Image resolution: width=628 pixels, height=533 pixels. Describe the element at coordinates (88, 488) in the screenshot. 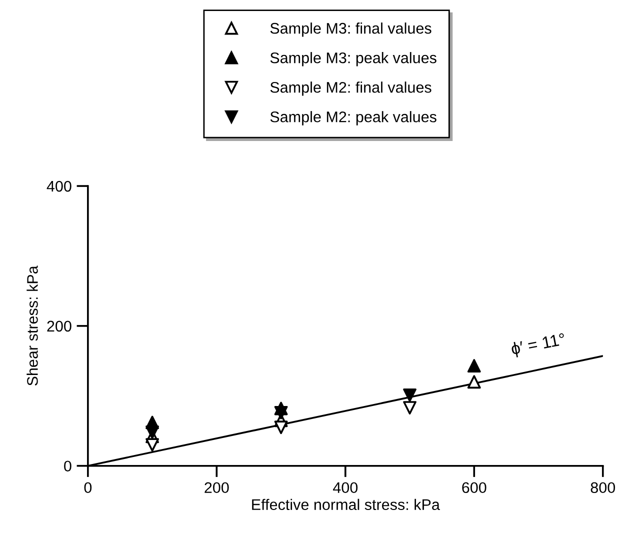

I see `x-tick-label: 0` at that location.